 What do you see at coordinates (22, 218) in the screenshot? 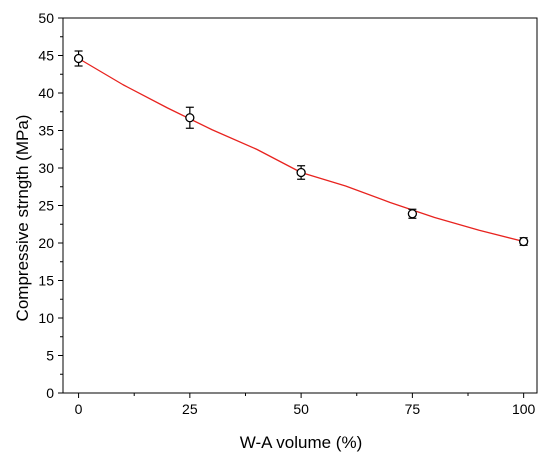
I see `y-axis-title: Compressive strngth (MPa)` at bounding box center [22, 218].